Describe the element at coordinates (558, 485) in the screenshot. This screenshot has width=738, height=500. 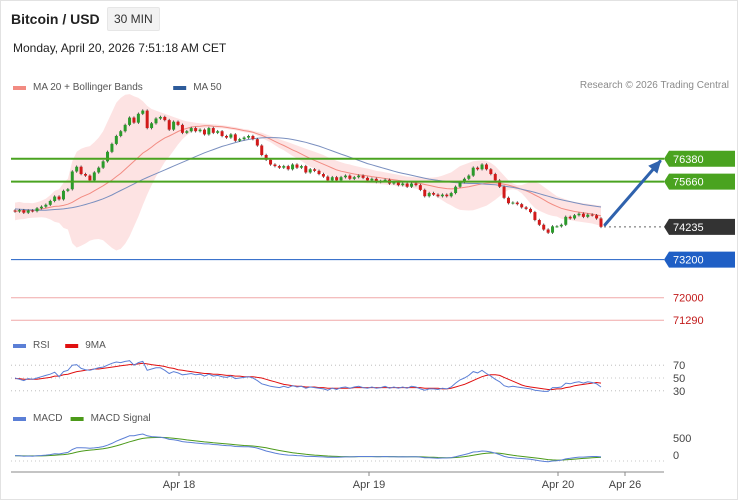
I see `x-tick-label-2: Apr 20` at that location.